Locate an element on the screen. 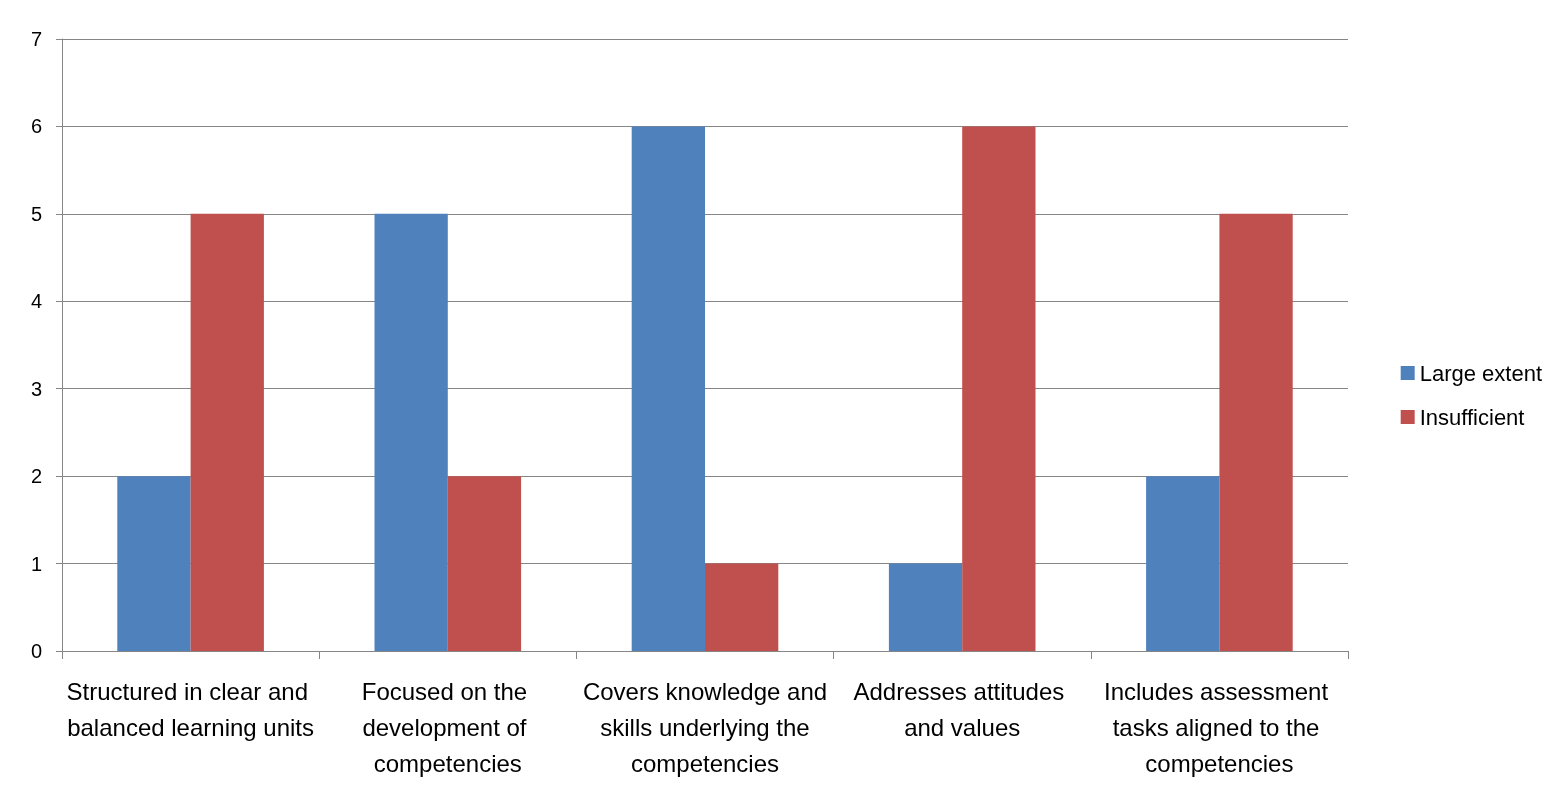 This screenshot has height=790, width=1555. y-tick-label: 3 is located at coordinates (36, 388).